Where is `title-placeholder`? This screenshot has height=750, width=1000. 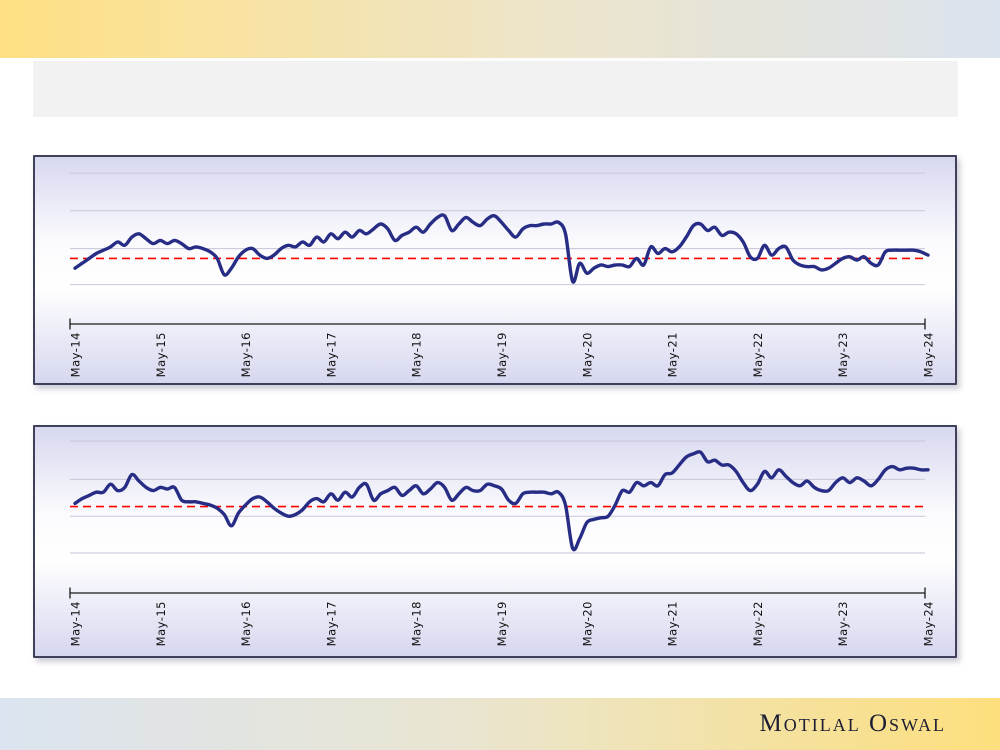 title-placeholder is located at coordinates (495, 89).